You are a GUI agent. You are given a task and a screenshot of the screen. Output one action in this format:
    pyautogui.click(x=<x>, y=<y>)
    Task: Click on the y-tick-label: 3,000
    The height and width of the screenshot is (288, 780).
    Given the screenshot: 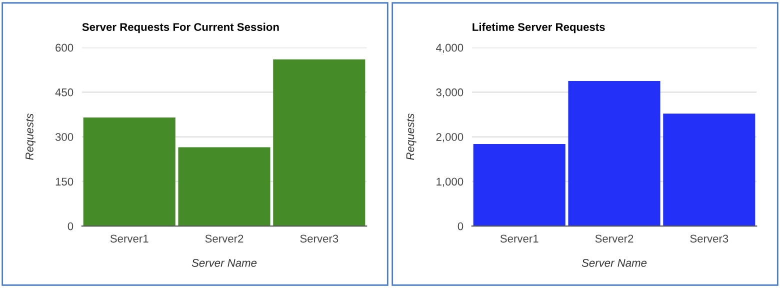 What is the action you would take?
    pyautogui.click(x=450, y=93)
    